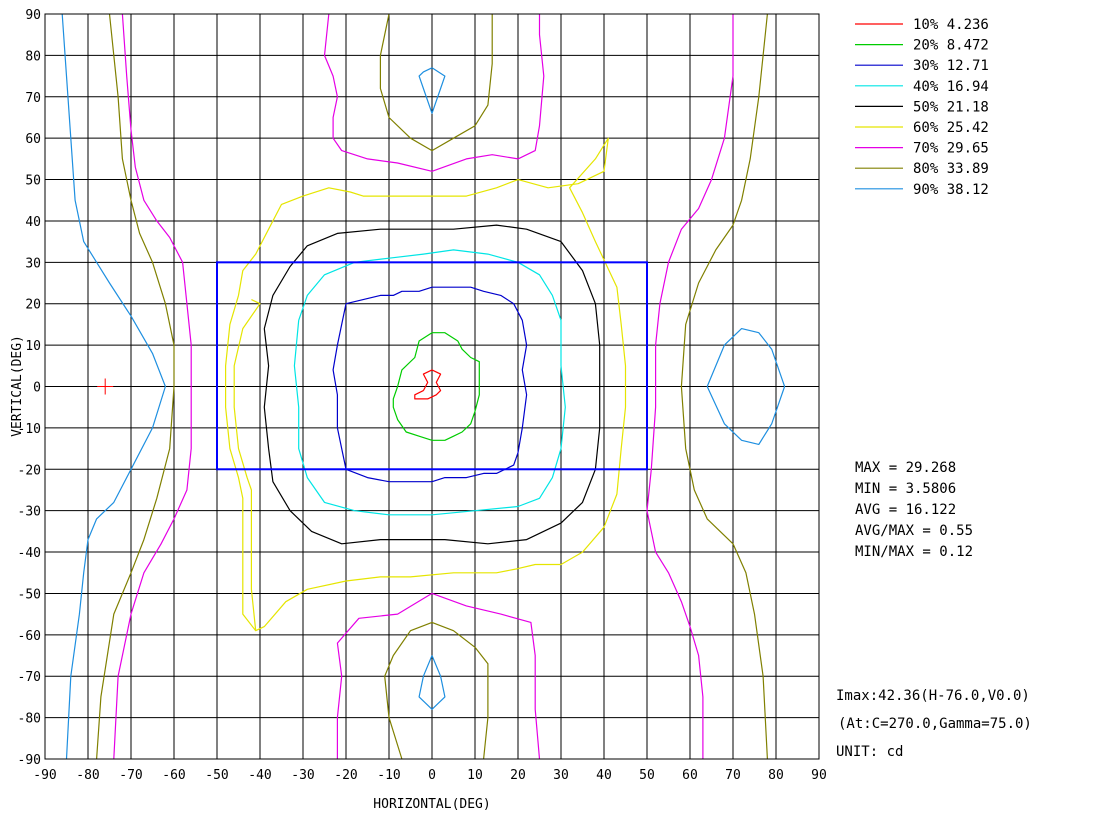 Image resolution: width=1118 pixels, height=826 pixels. Describe the element at coordinates (87, 775) in the screenshot. I see `x-tick-label: -80` at that location.